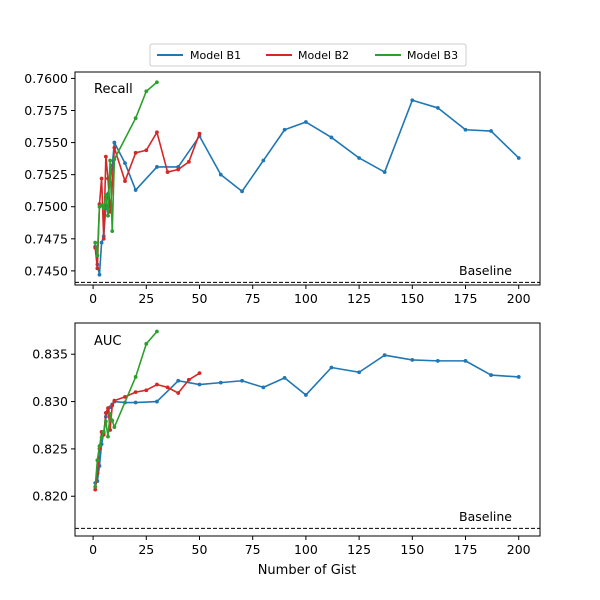 The image size is (600, 600). I want to click on recall-x-tick-label-200: 200, so click(519, 298).